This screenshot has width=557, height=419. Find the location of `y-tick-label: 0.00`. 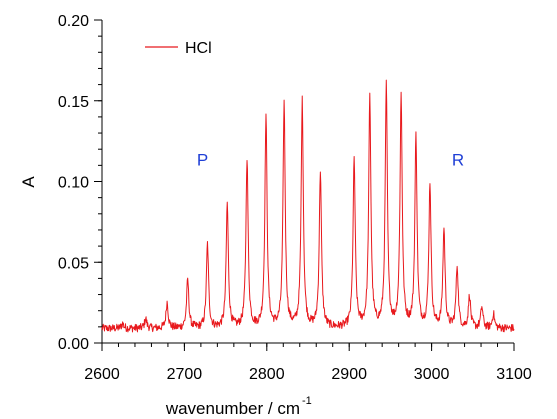

y-tick-label: 0.00 is located at coordinates (73, 344).